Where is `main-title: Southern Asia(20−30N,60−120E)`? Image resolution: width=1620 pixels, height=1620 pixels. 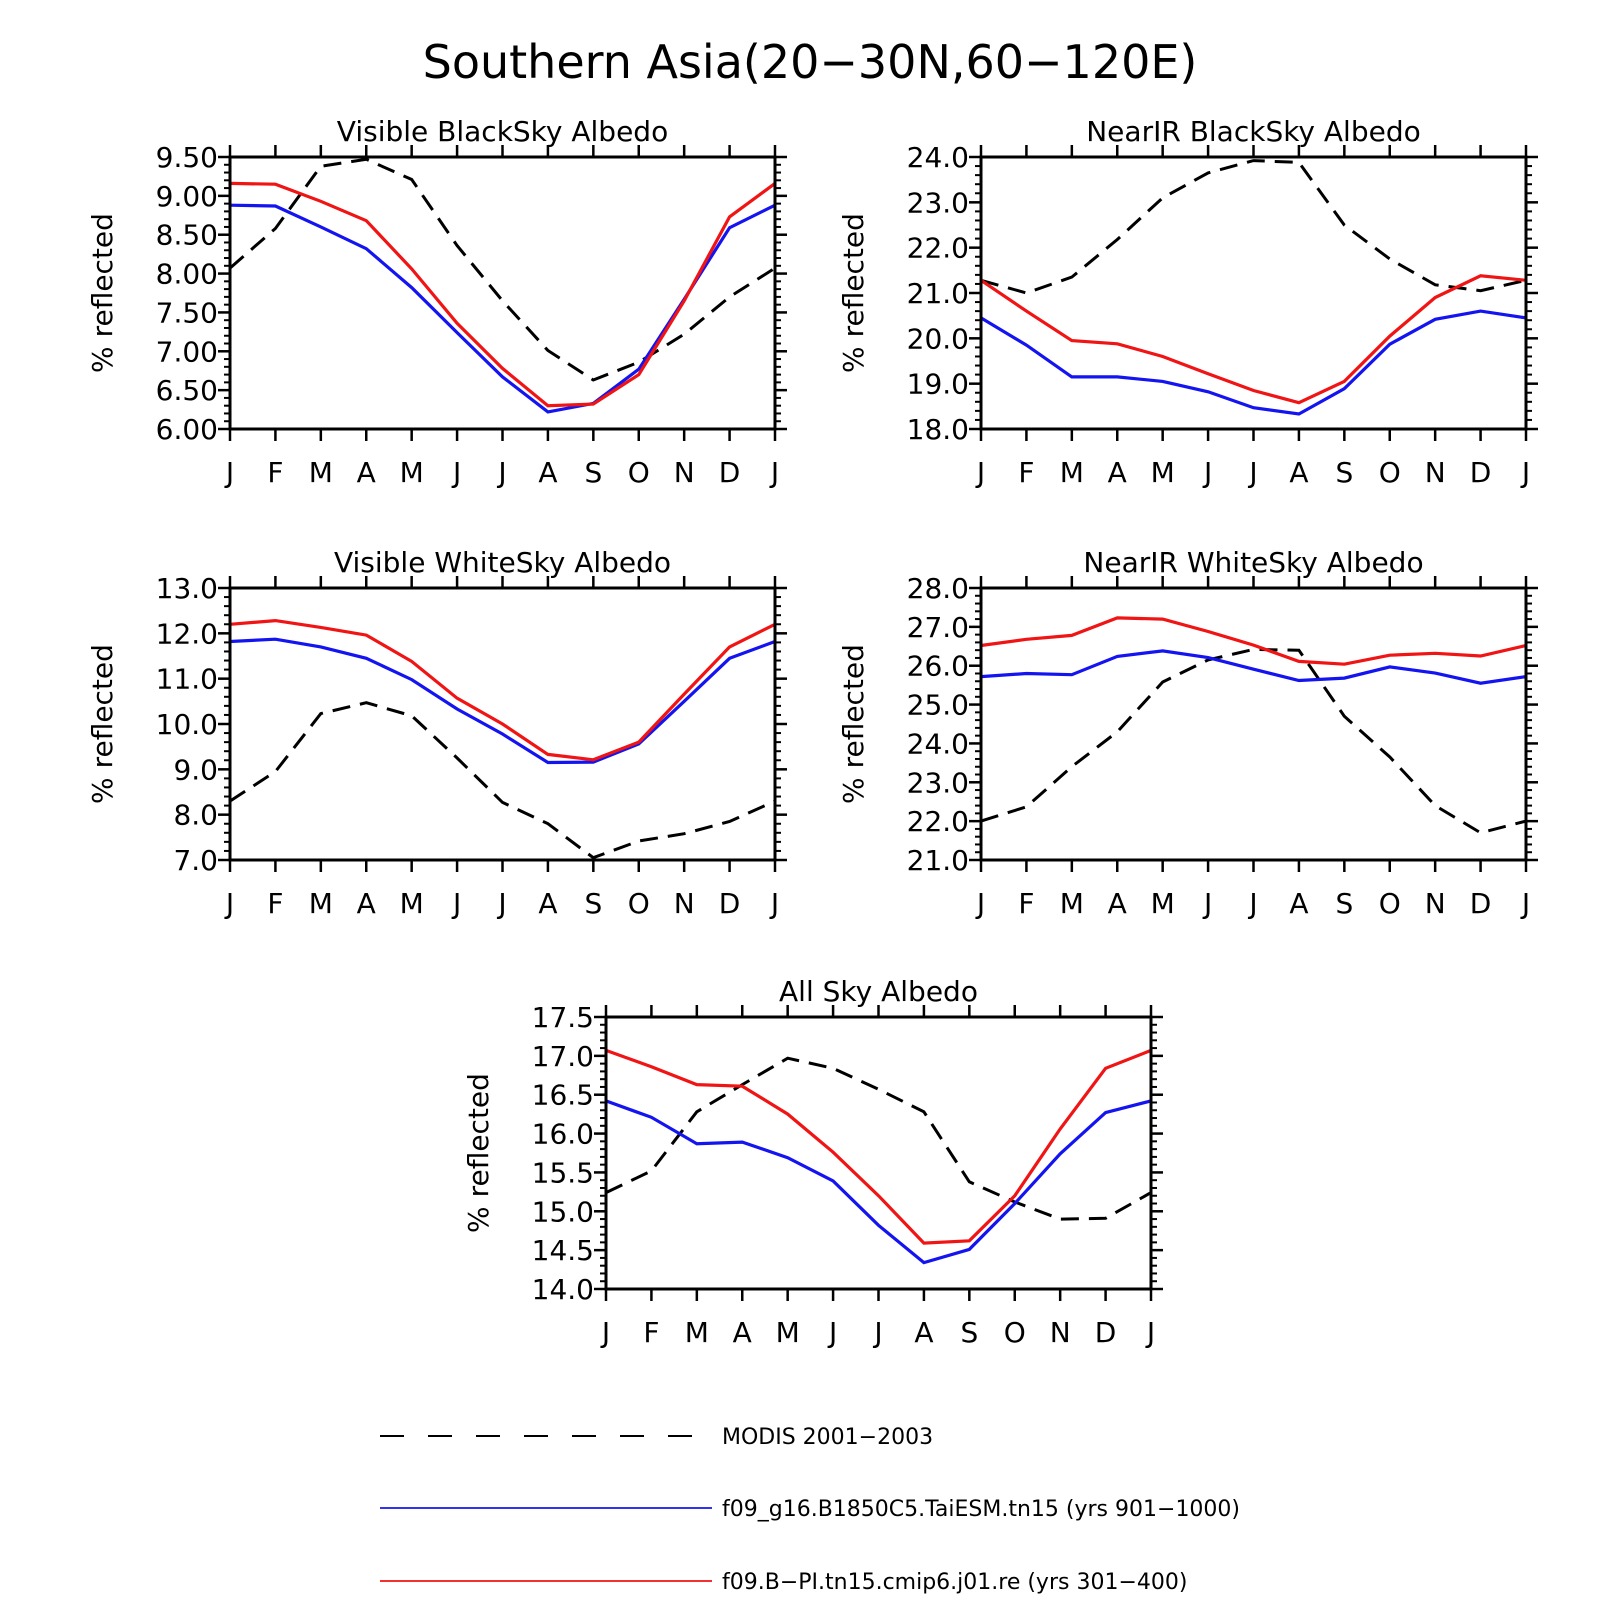 main-title: Southern Asia(20−30N,60−120E) is located at coordinates (810, 62).